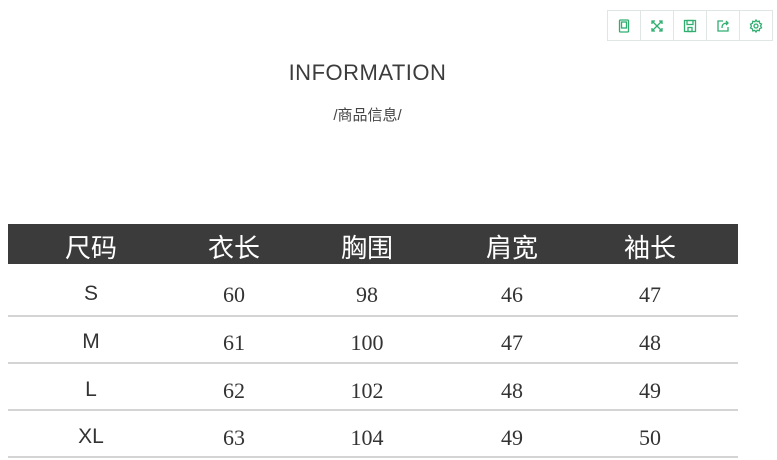  I want to click on share-button, so click(723, 25).